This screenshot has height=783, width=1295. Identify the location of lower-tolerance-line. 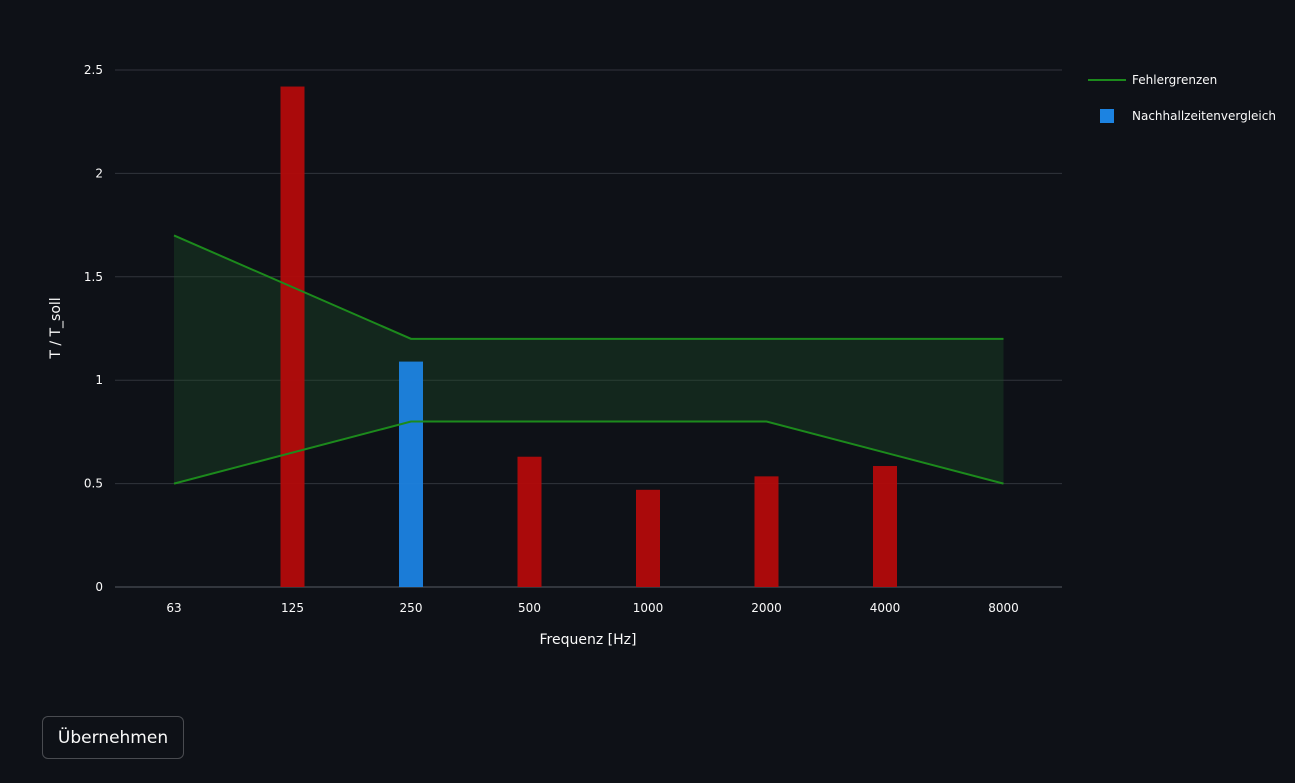
(588, 452).